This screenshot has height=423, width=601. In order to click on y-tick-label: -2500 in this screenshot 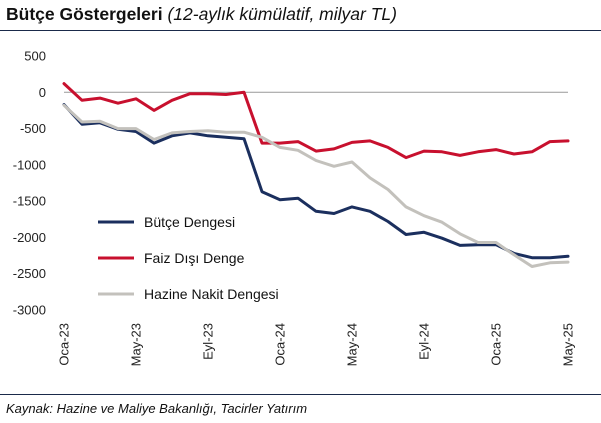, I will do `click(29, 273)`.